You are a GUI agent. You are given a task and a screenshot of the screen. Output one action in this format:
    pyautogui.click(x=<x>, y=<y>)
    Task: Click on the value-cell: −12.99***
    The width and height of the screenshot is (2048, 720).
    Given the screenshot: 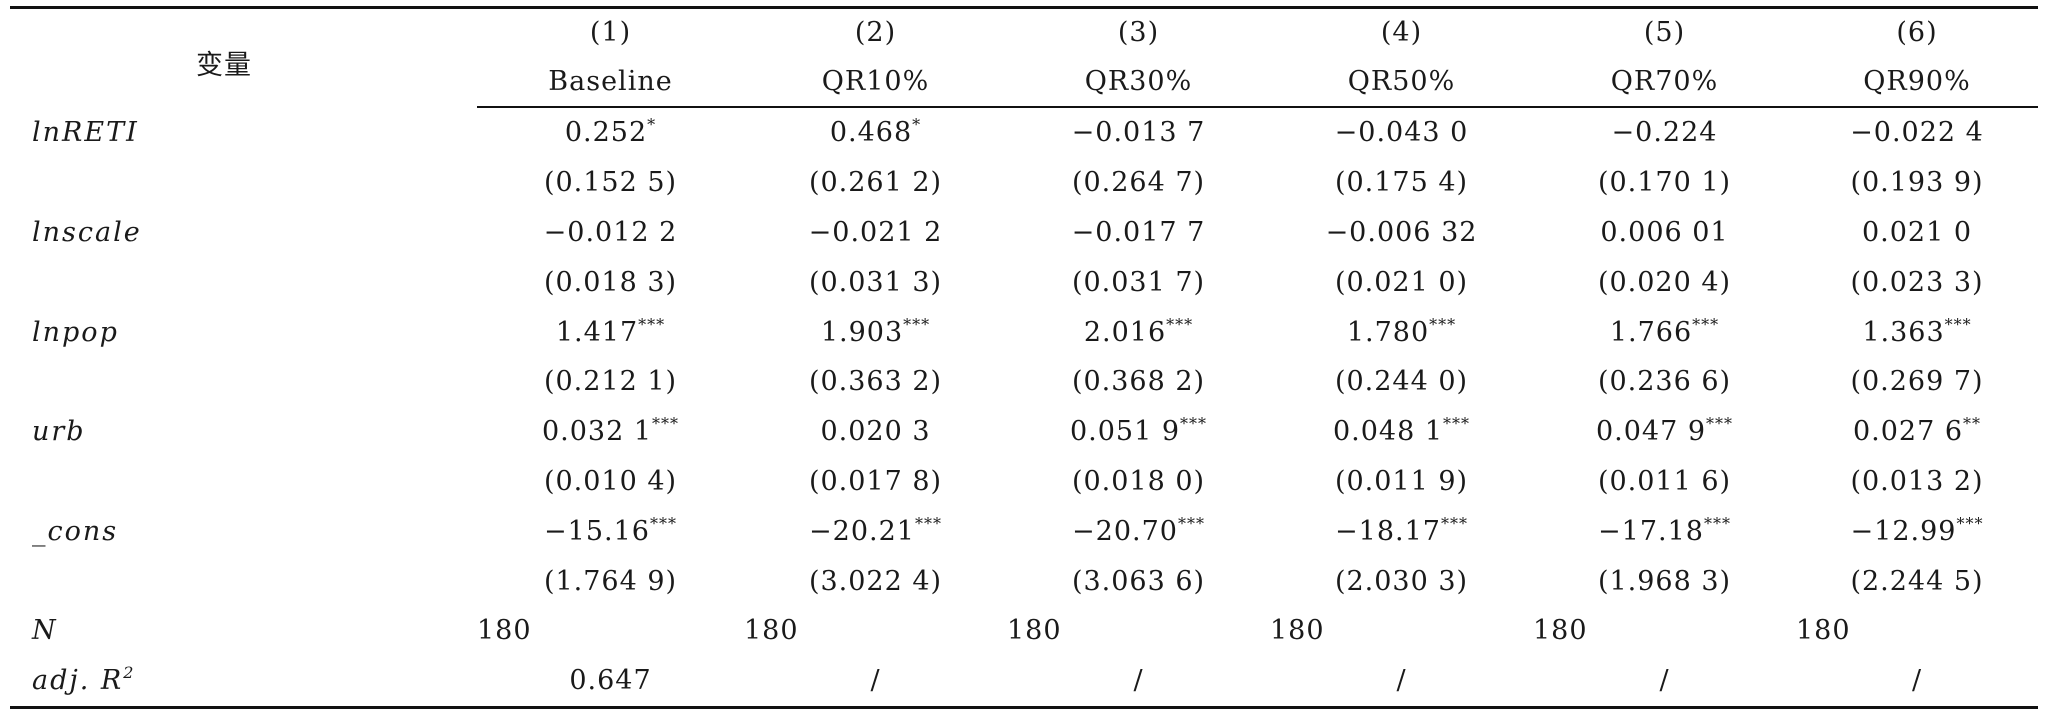 What is the action you would take?
    pyautogui.click(x=1917, y=531)
    